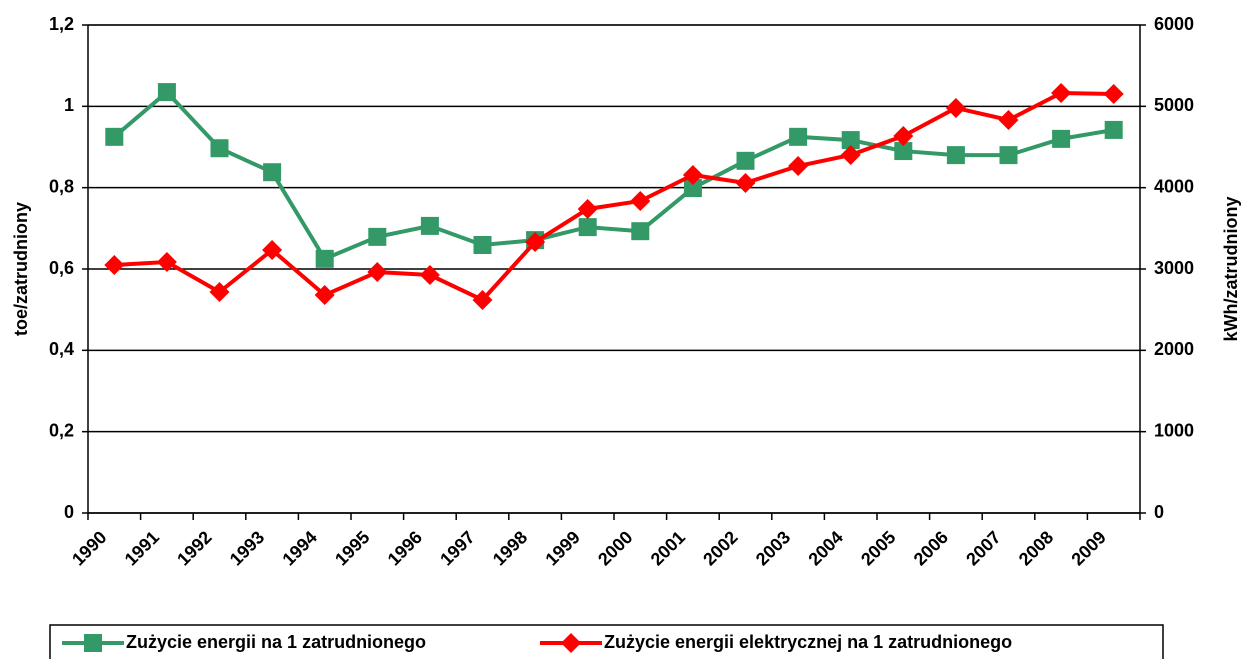  I want to click on x-tick-label: 1994, so click(299, 548).